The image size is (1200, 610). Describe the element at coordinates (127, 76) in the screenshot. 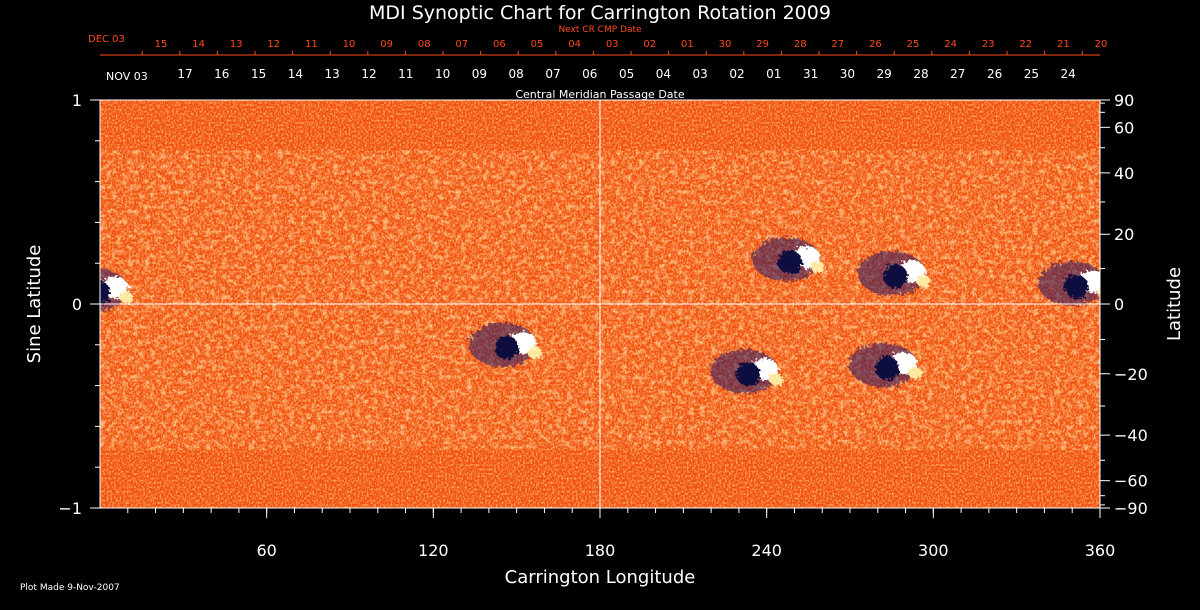

I see `cmp-month-label: NOV 03` at that location.